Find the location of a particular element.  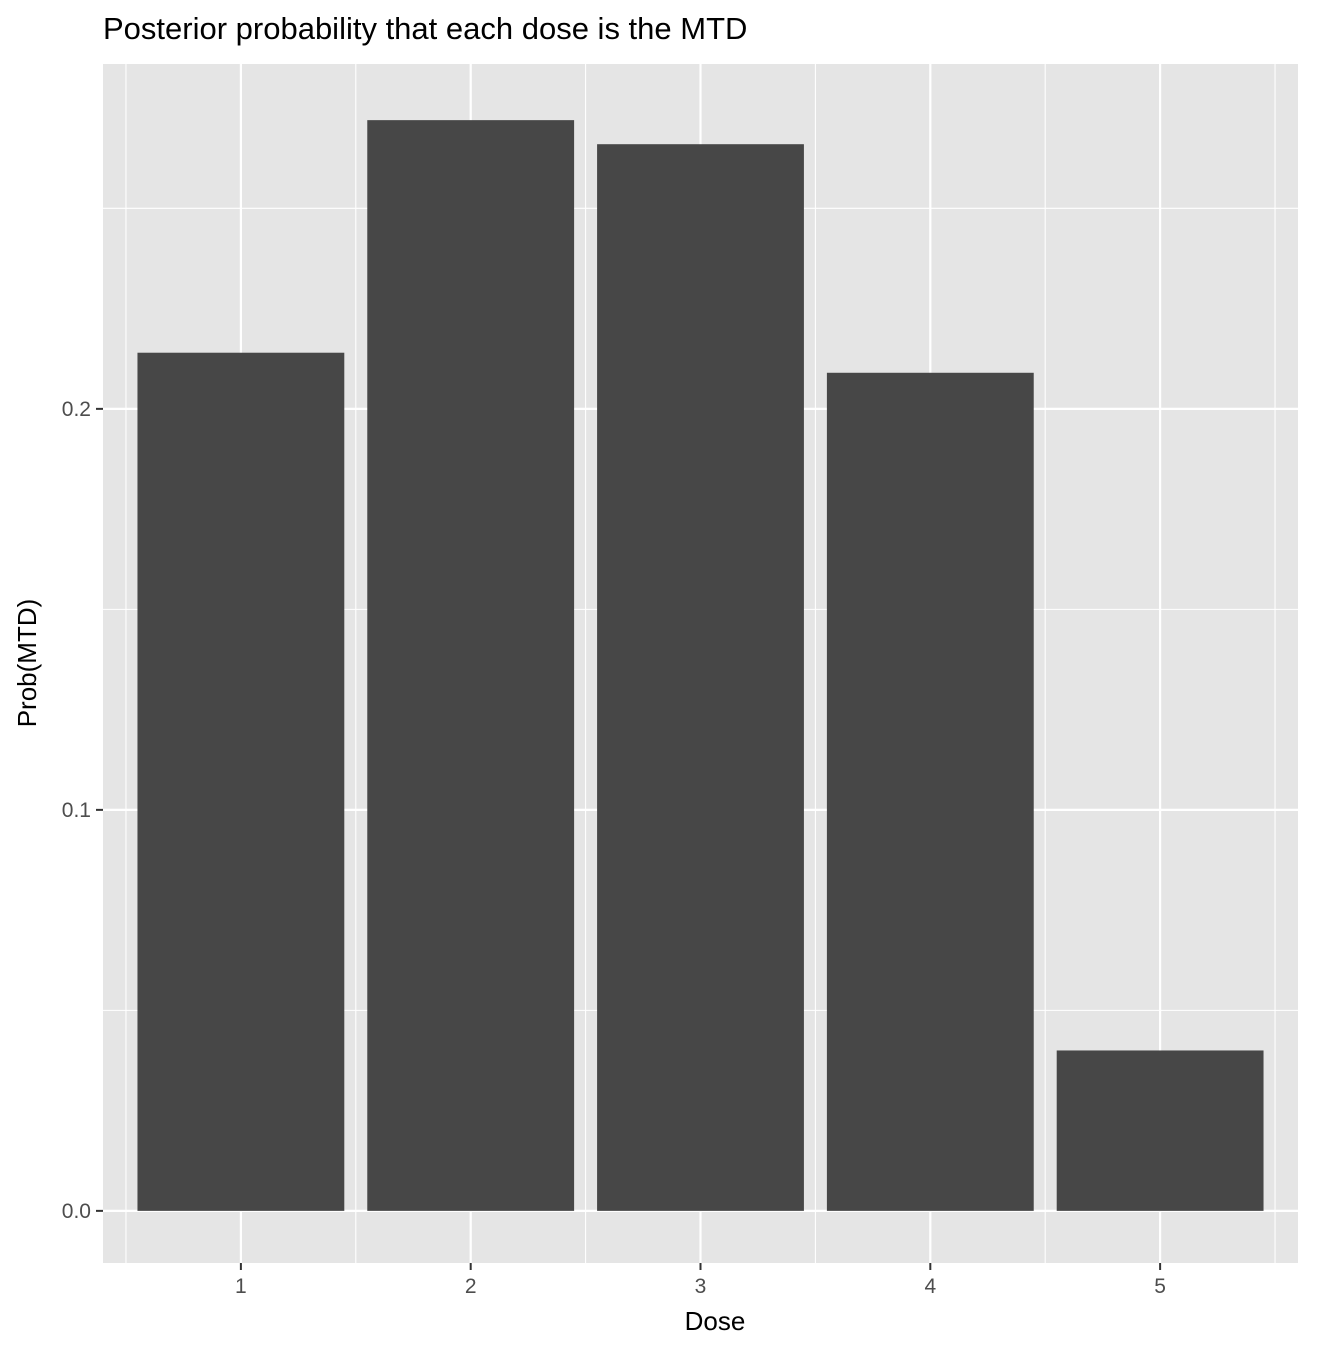

y-tick-label: 0.0 is located at coordinates (76, 1211).